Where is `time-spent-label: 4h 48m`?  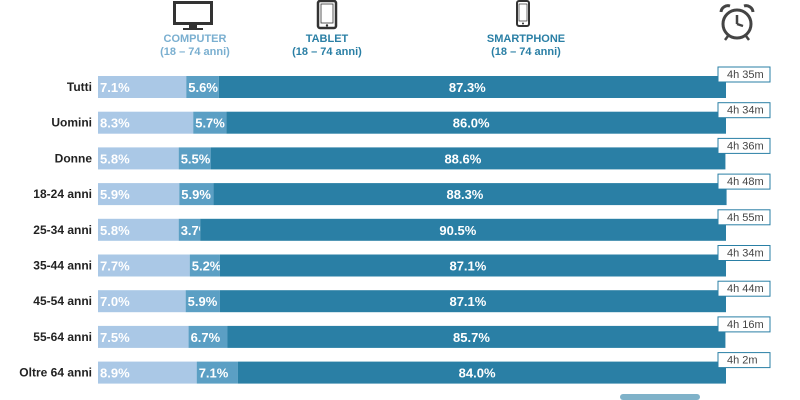 time-spent-label: 4h 48m is located at coordinates (745, 182).